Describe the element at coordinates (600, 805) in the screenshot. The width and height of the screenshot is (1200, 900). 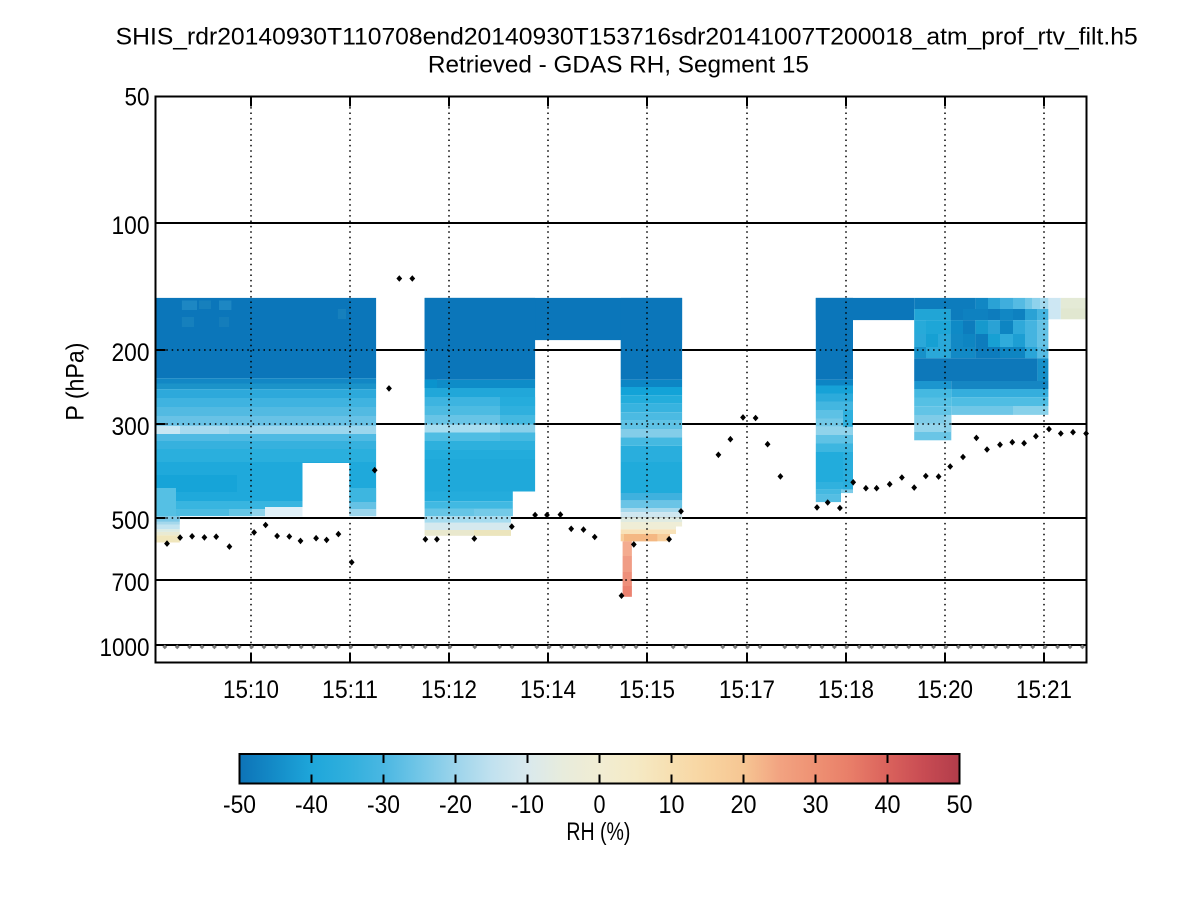
I see `svg-text: 0` at that location.